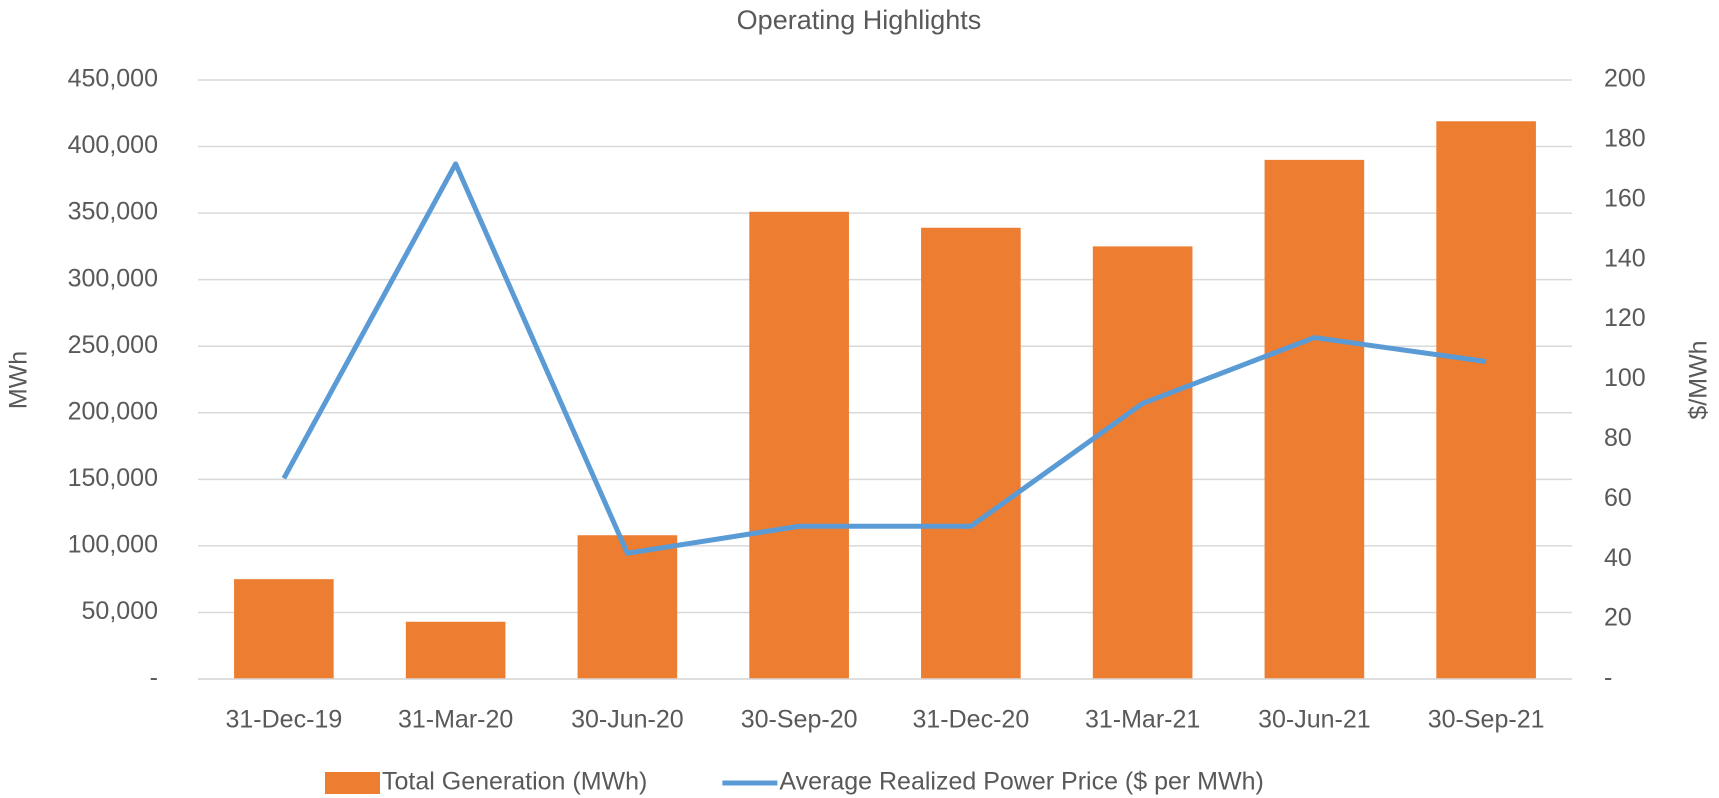  Describe the element at coordinates (514, 782) in the screenshot. I see `legend-label: Total Generation (MWh)` at that location.